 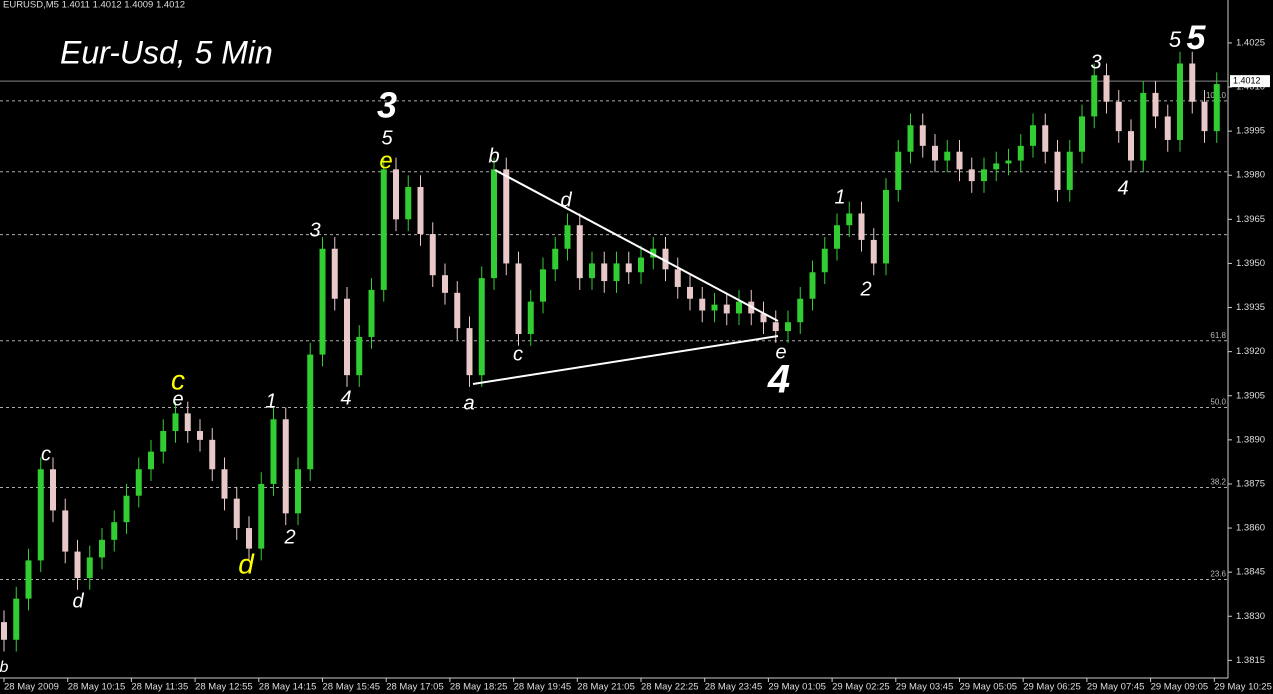 What do you see at coordinates (1250, 483) in the screenshot?
I see `y-tick-label: 1.3875` at bounding box center [1250, 483].